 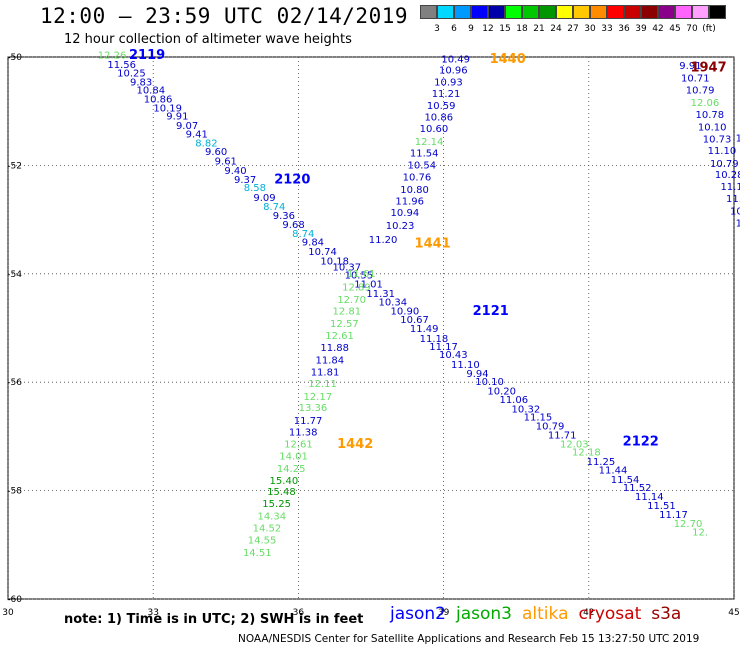 I want to click on track-id-label: 1442, so click(x=355, y=444).